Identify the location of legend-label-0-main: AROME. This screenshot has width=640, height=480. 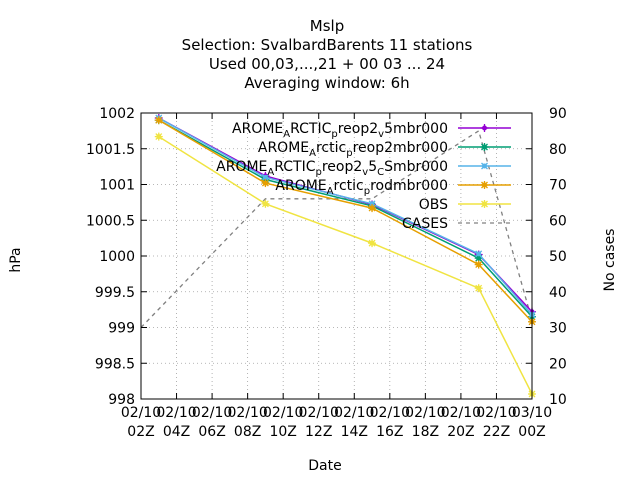
(257, 129).